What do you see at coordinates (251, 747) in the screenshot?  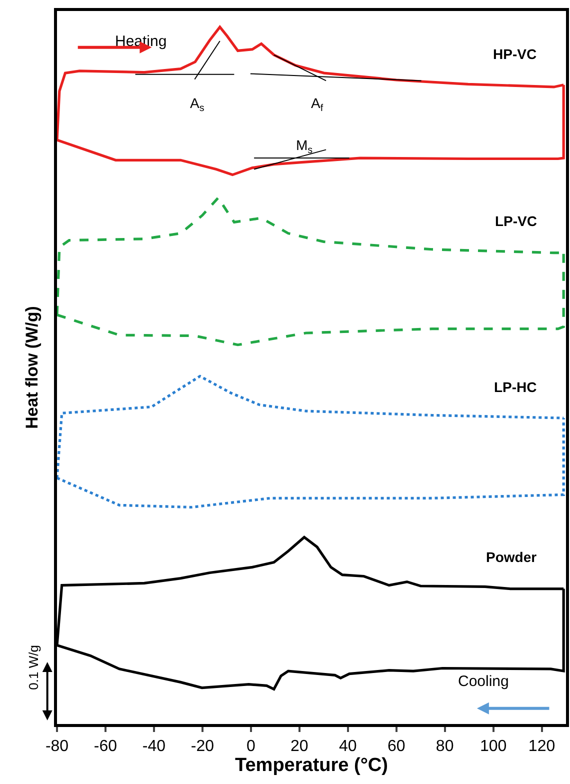 I see `x-tick-label: 0` at bounding box center [251, 747].